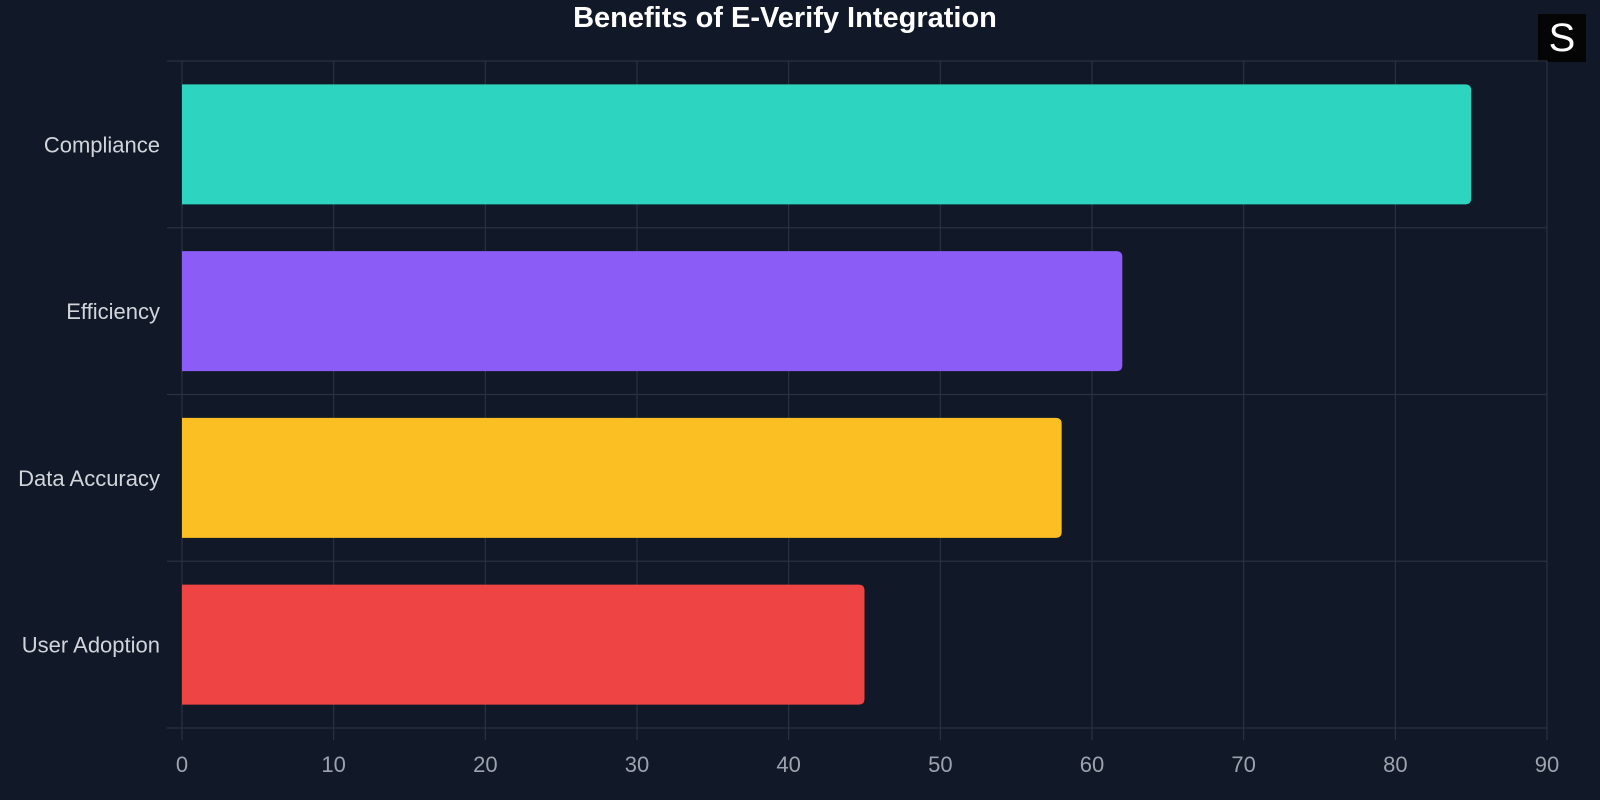 This screenshot has height=800, width=1600. What do you see at coordinates (1395, 764) in the screenshot?
I see `x-tick-label: 80` at bounding box center [1395, 764].